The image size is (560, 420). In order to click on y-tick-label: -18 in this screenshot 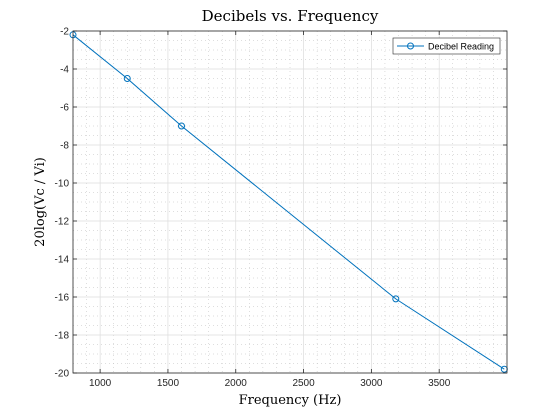, I will do `click(62, 336)`.